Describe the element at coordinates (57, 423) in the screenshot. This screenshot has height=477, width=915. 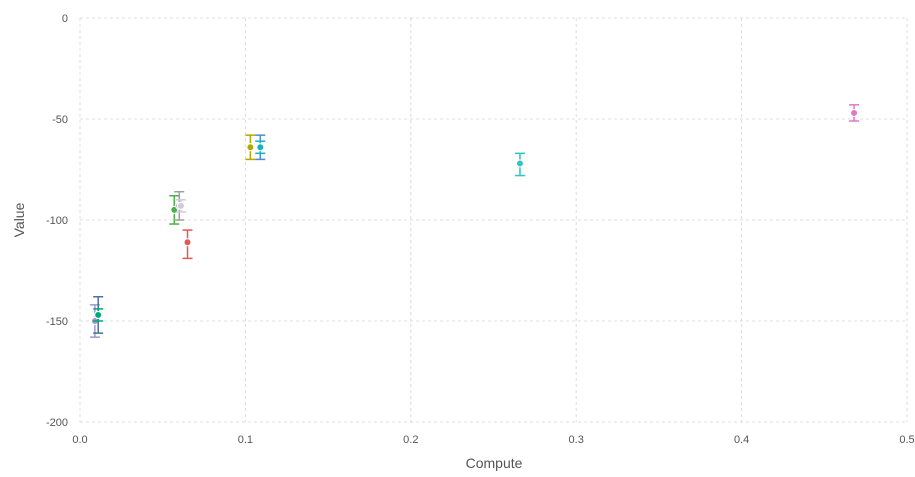
I see `y-tick-label: -200` at that location.